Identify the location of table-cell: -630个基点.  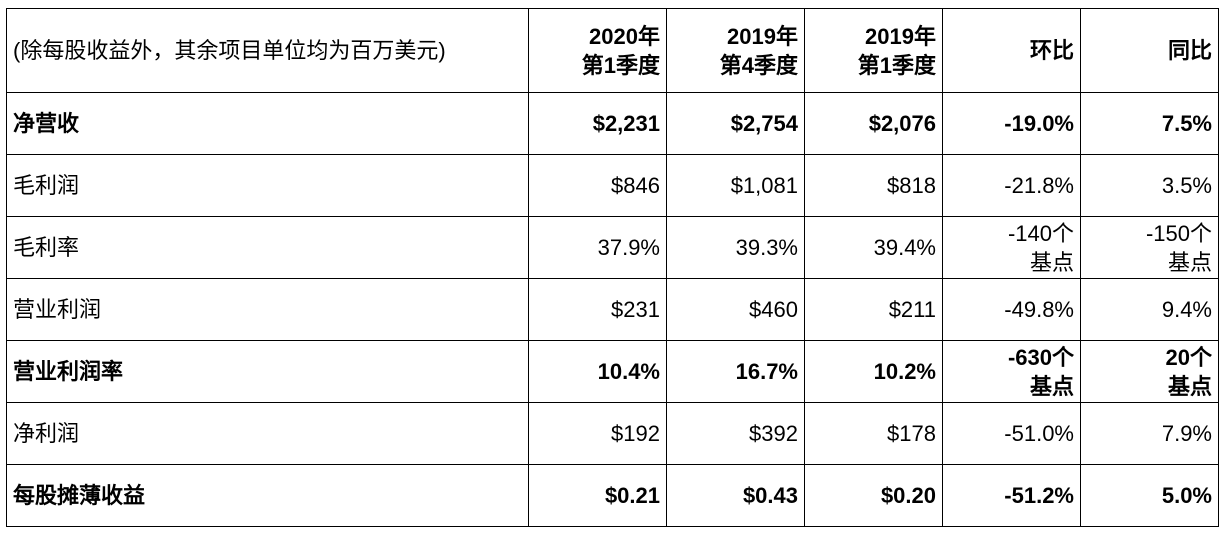
(1011, 371).